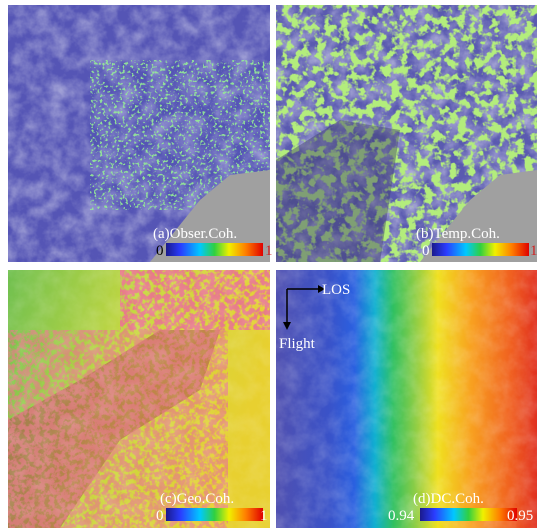  I want to click on los-label: LOS, so click(336, 290).